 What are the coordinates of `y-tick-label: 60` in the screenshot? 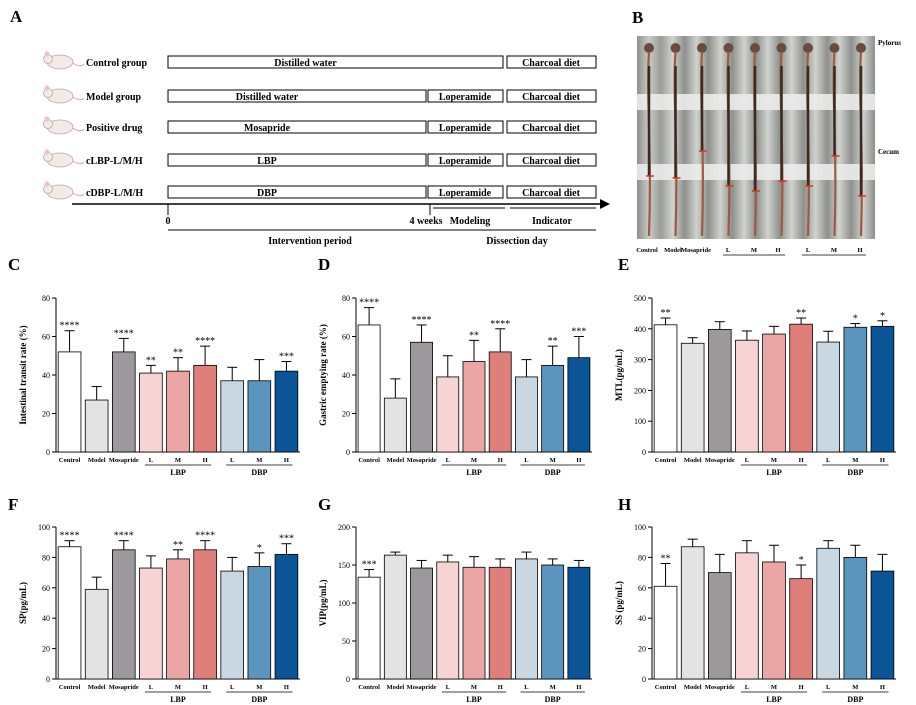 It's located at (346, 337).